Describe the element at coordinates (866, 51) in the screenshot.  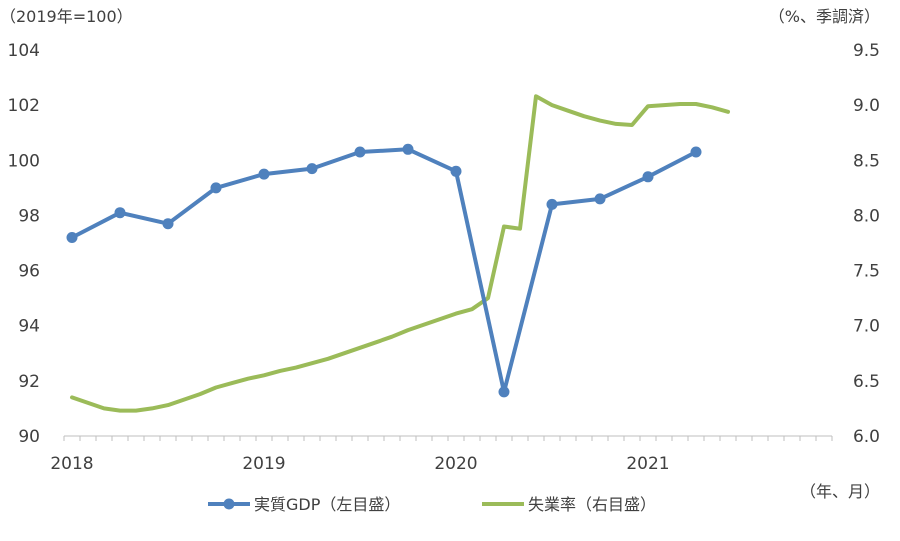
I see `right-tick-label: 9.5` at that location.